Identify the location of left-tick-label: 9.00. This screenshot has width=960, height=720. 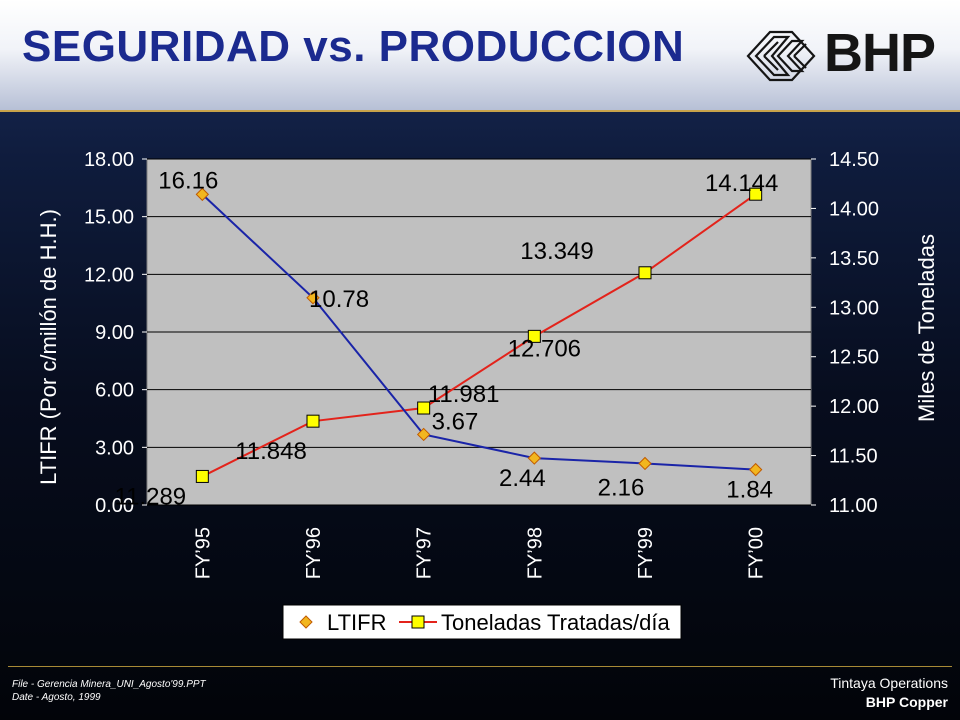
(114, 333).